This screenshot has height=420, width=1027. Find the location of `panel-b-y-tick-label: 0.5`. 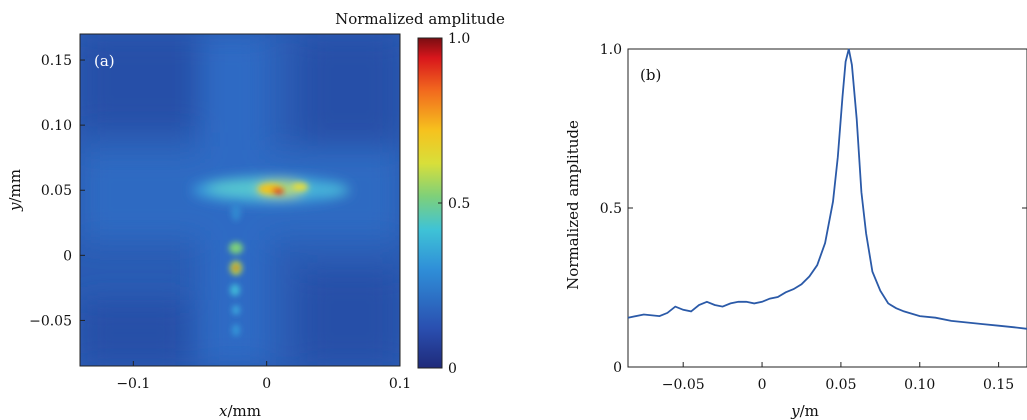

panel-b-y-tick-label: 0.5 is located at coordinates (611, 209).